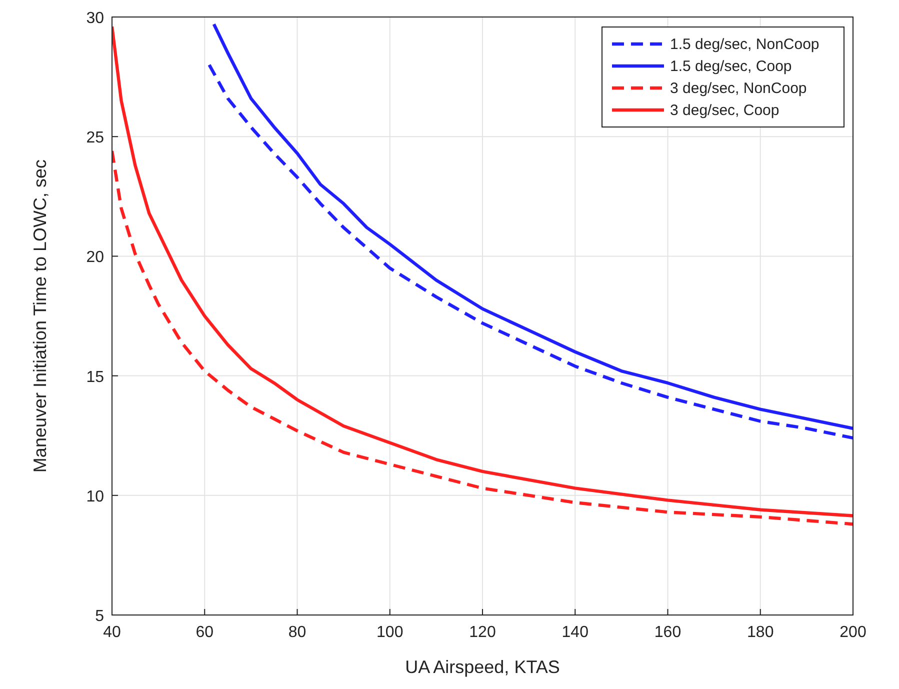  I want to click on legend-label: 3 deg/sec, NonCoop, so click(738, 88).